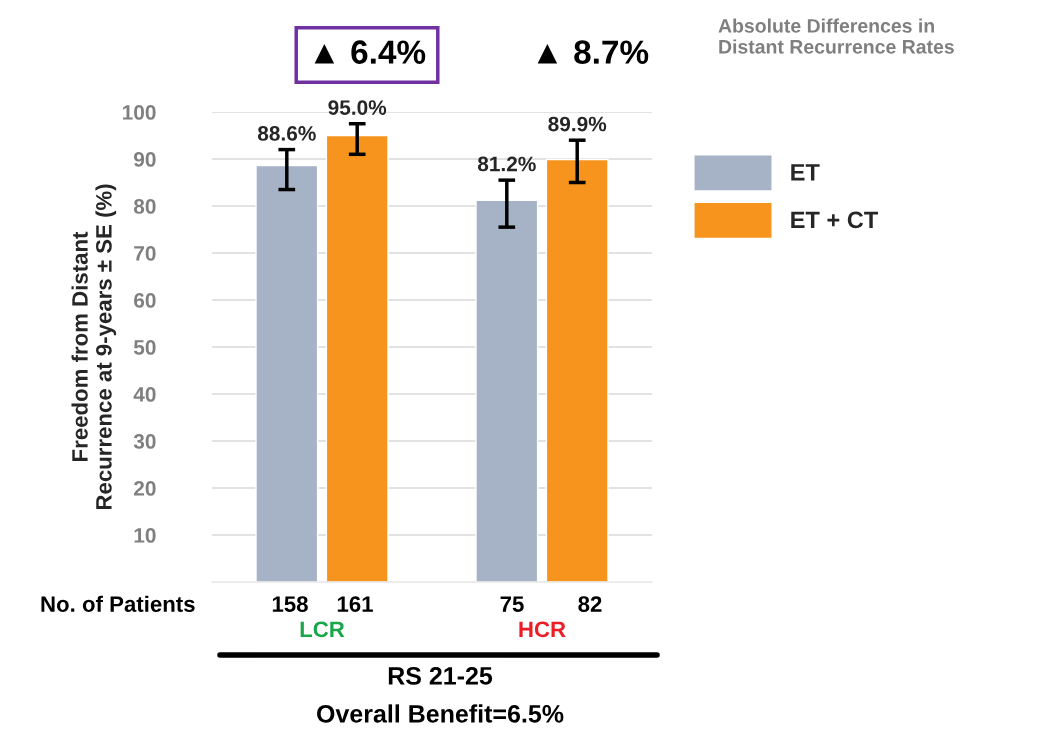 The height and width of the screenshot is (734, 1050). Describe the element at coordinates (118, 603) in the screenshot. I see `text: No. of Patients` at that location.